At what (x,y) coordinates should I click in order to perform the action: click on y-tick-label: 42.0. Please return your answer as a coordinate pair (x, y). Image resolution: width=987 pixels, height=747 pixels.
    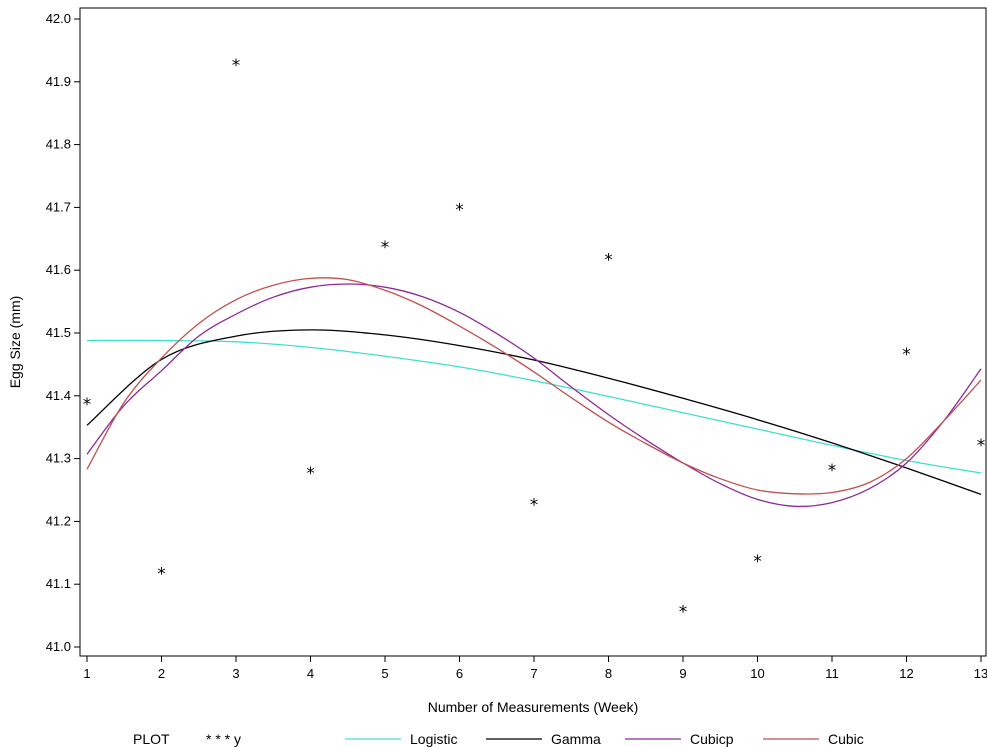
    Looking at the image, I should click on (58, 18).